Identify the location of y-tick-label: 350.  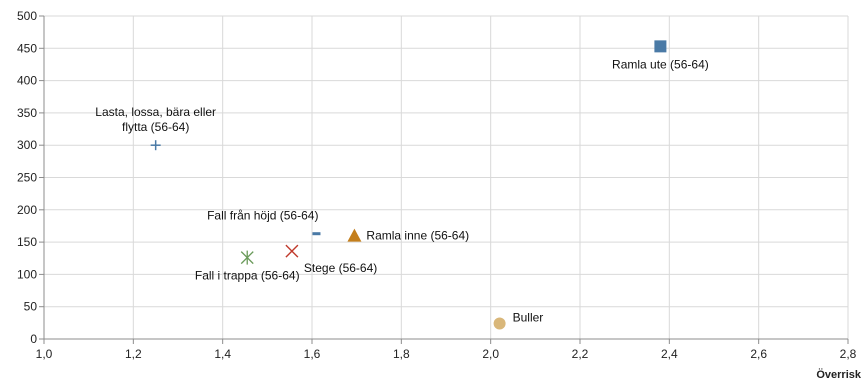
(27, 113).